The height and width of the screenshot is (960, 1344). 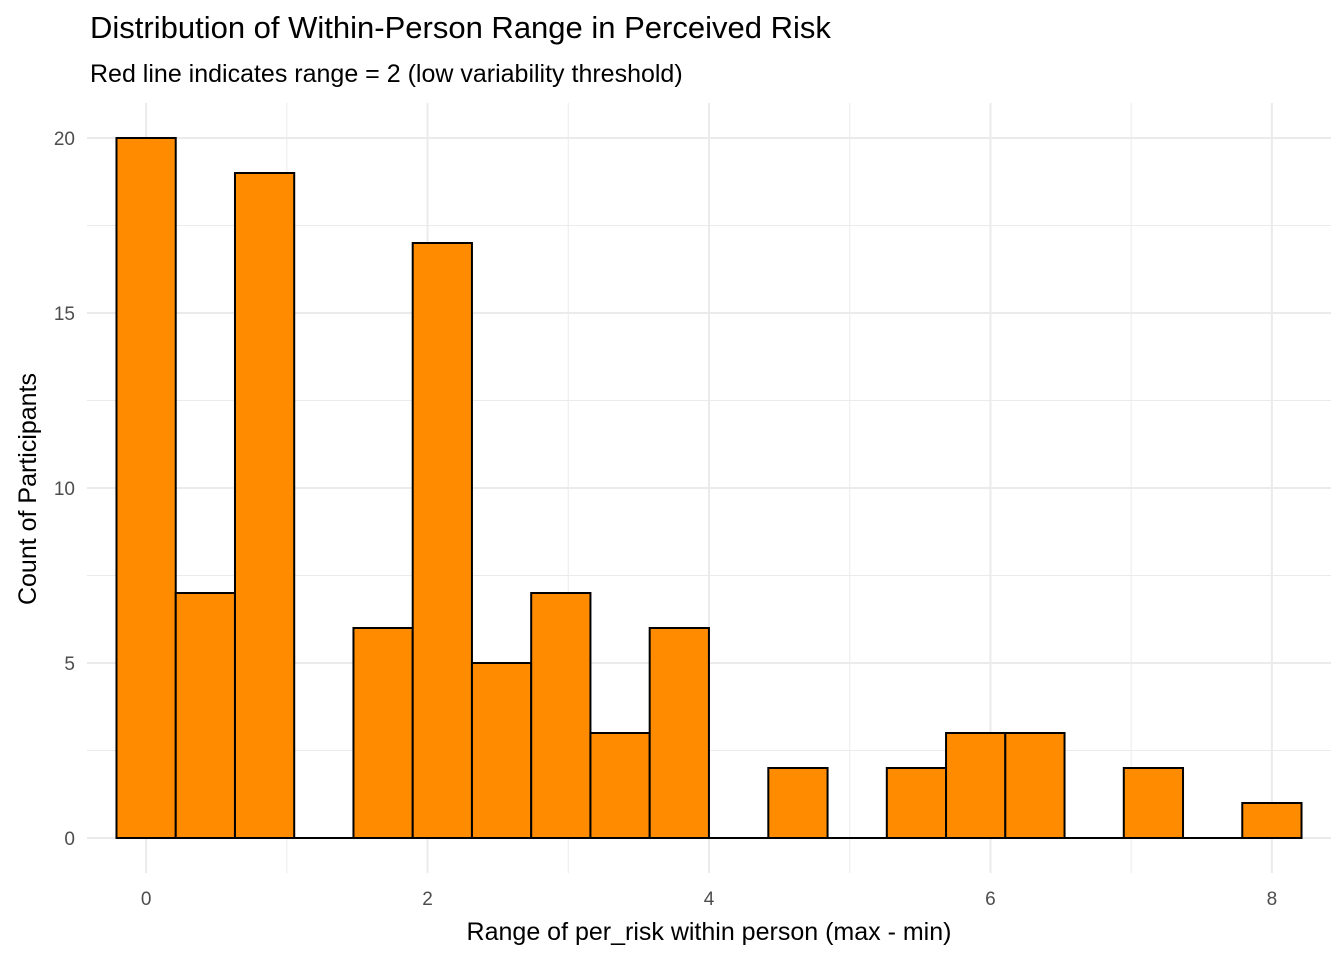 I want to click on y-tick-label: 5, so click(x=69, y=664).